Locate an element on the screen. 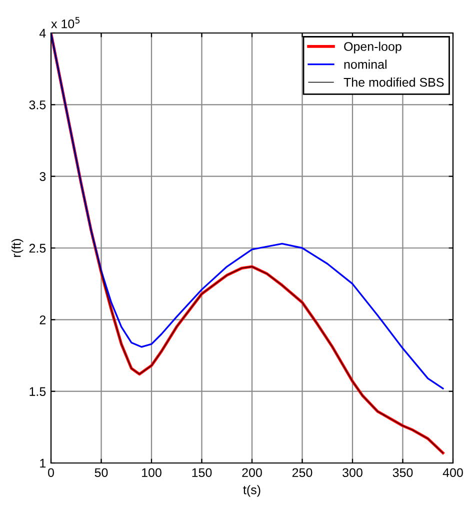 The image size is (470, 512). x-tick-label: 350 is located at coordinates (402, 473).